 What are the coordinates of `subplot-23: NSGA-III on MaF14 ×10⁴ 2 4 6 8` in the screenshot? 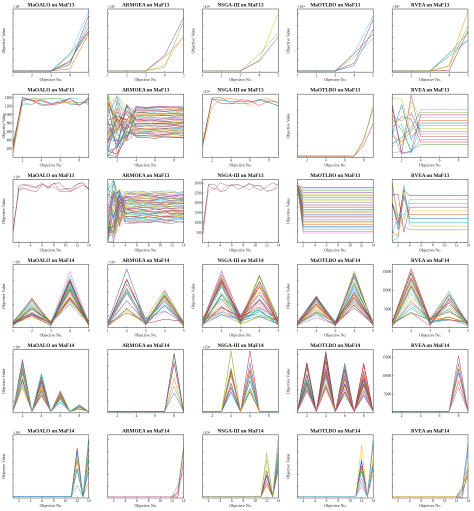 It's located at (240, 380).